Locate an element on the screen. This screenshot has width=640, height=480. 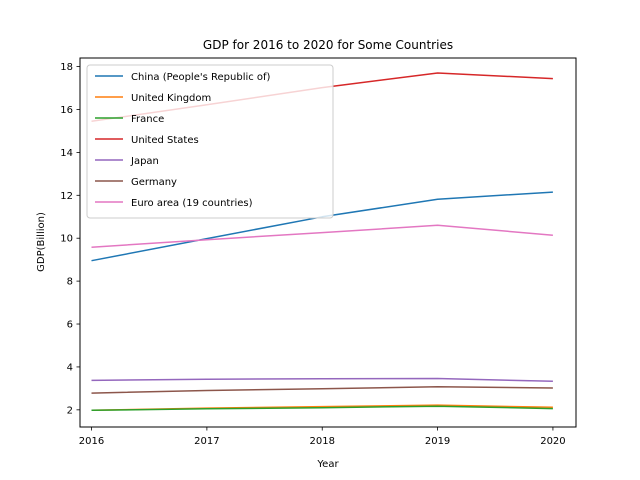
legend-label: Euro area (19 countries) is located at coordinates (192, 203).